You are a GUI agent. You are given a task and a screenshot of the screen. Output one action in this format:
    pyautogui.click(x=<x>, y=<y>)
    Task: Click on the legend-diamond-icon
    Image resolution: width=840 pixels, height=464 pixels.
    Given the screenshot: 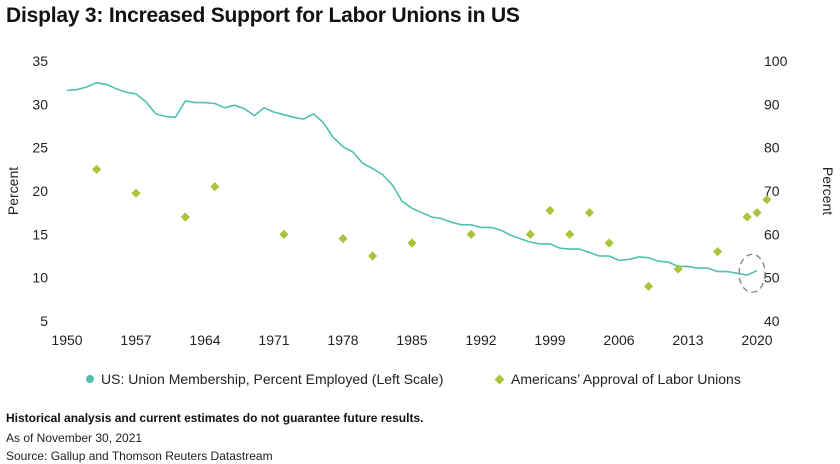 What is the action you would take?
    pyautogui.click(x=499, y=379)
    